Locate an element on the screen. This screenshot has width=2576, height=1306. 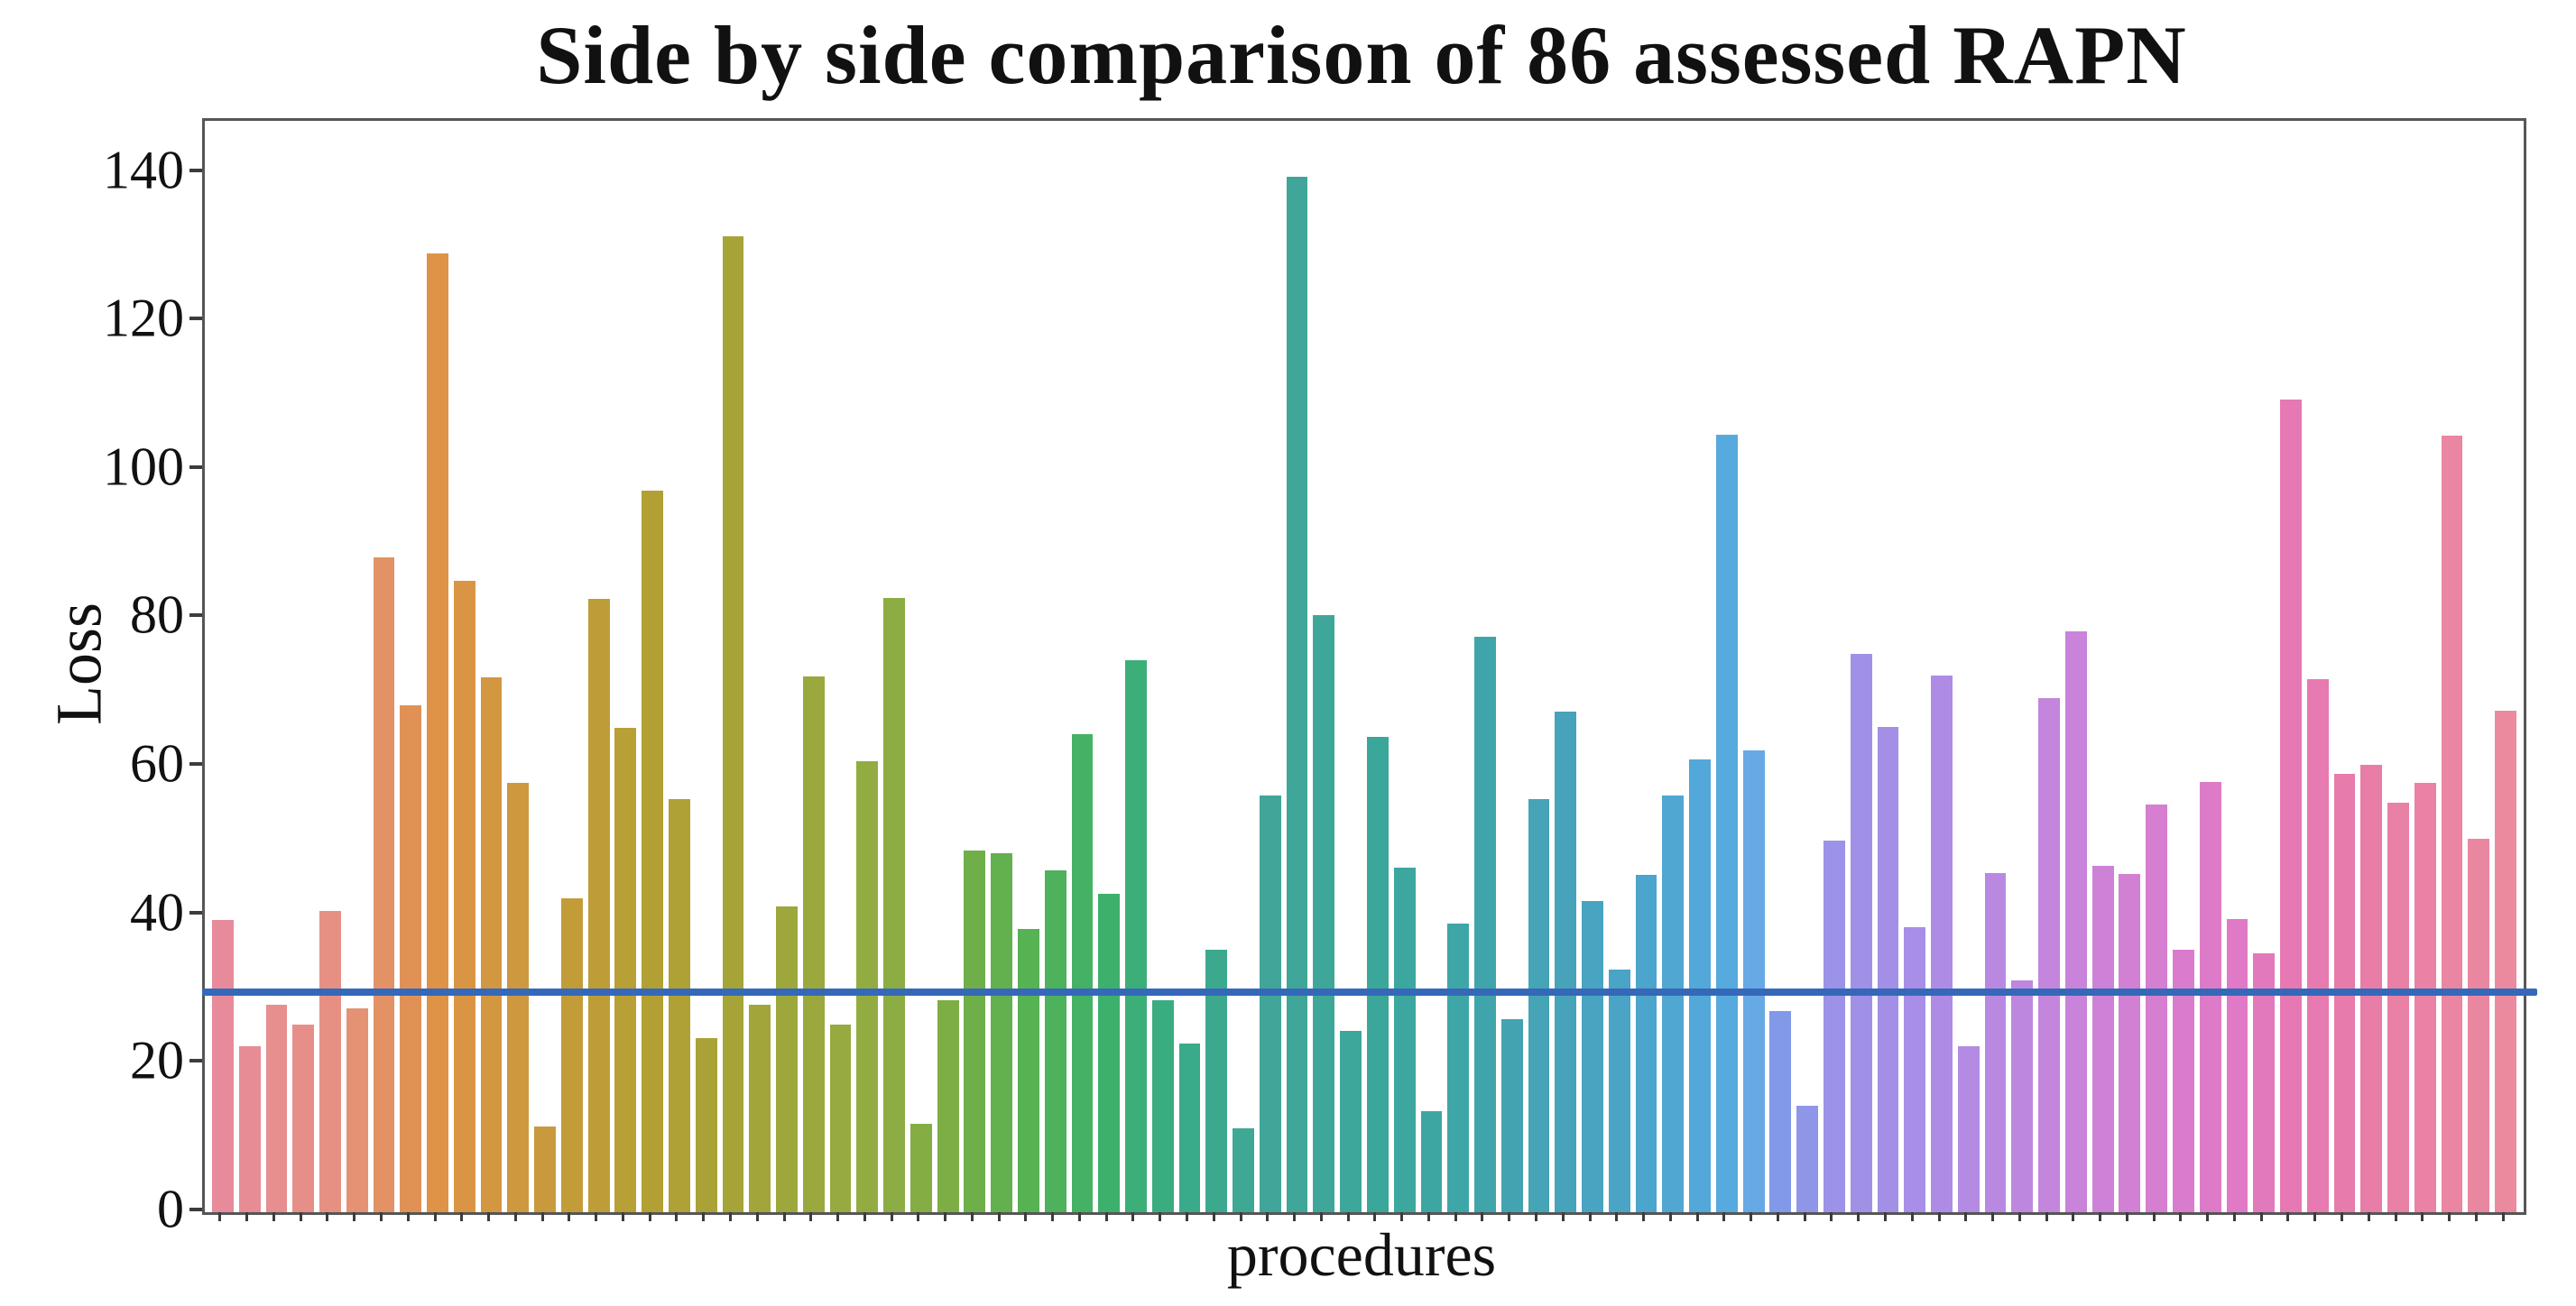
y-tick-label: 60 is located at coordinates (157, 763).